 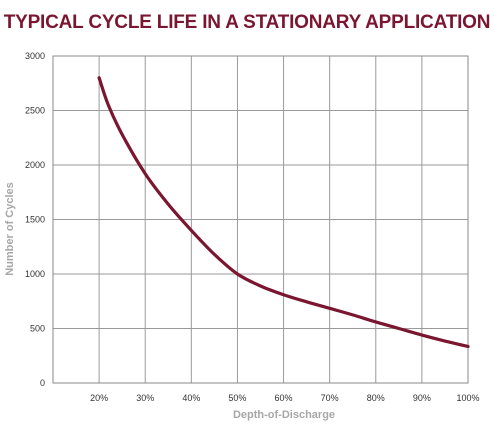 What do you see at coordinates (99, 398) in the screenshot?
I see `x-tick-label: 20%` at bounding box center [99, 398].